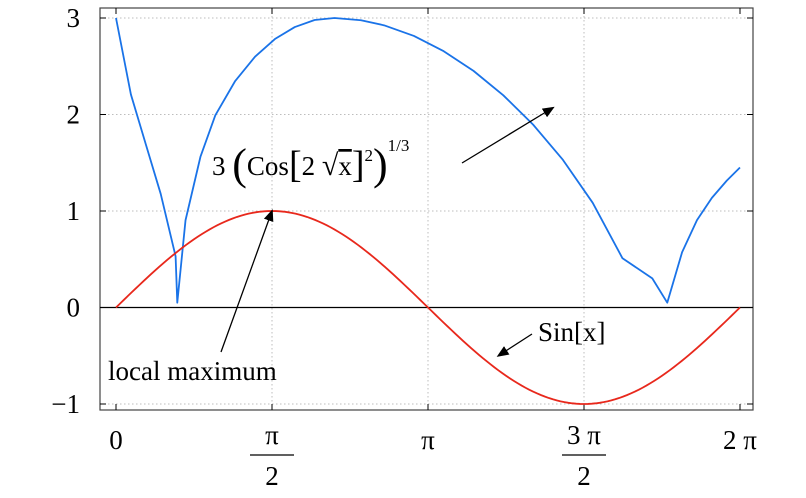 The height and width of the screenshot is (498, 806). Describe the element at coordinates (74, 308) in the screenshot. I see `y-tick-label: 0` at that location.